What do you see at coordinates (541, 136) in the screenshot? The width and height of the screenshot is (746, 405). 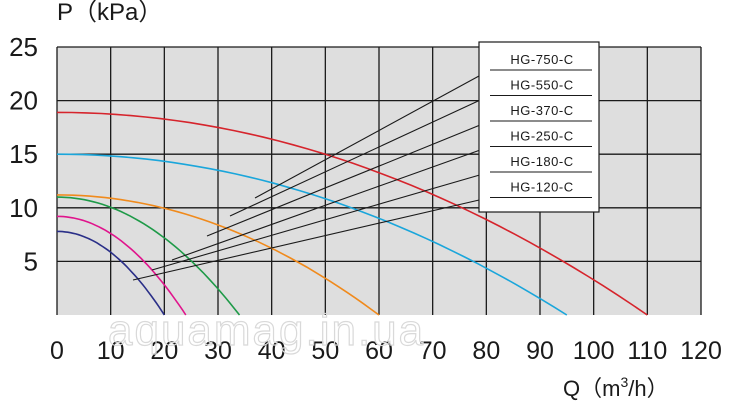 I see `legend-label-hg-250-c: HG-250-C` at bounding box center [541, 136].